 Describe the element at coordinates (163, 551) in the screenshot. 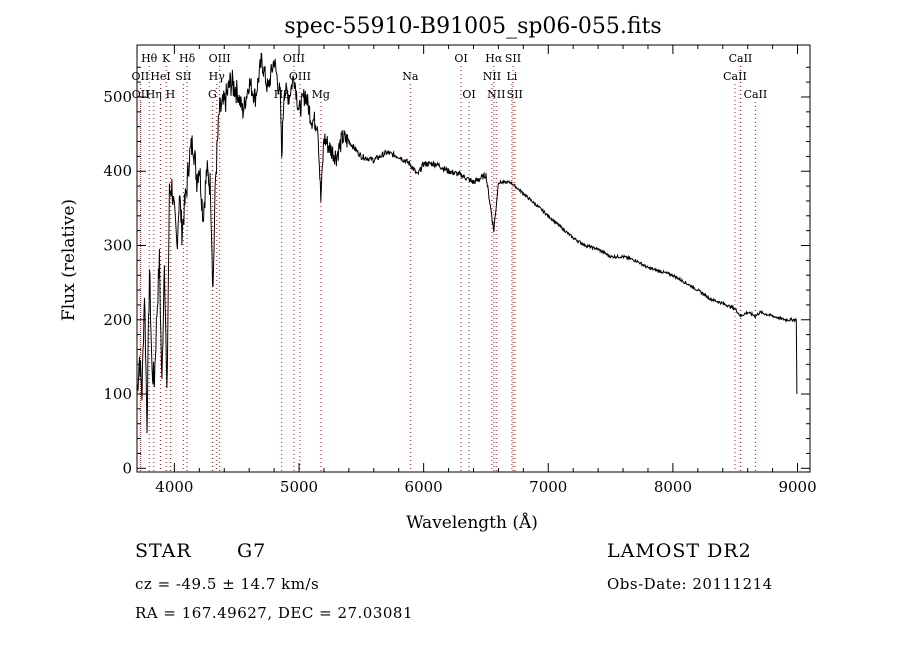

I see `object-class: STAR` at that location.